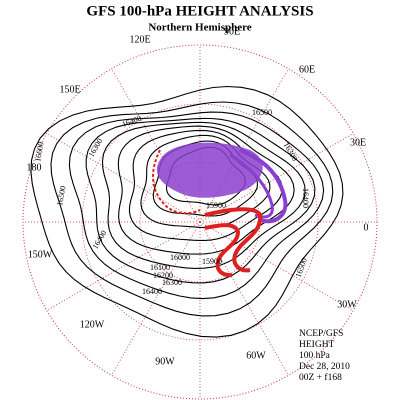 This screenshot has height=400, width=400. I want to click on contour-label: 16000, so click(180, 257).